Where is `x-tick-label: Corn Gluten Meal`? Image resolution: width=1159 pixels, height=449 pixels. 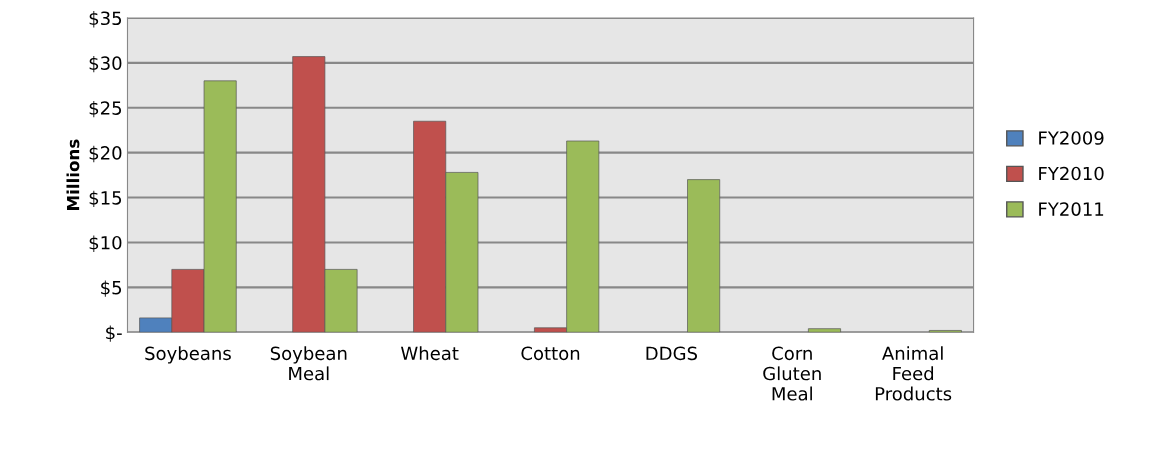
x-tick-label: Corn Gluten Meal is located at coordinates (792, 373).